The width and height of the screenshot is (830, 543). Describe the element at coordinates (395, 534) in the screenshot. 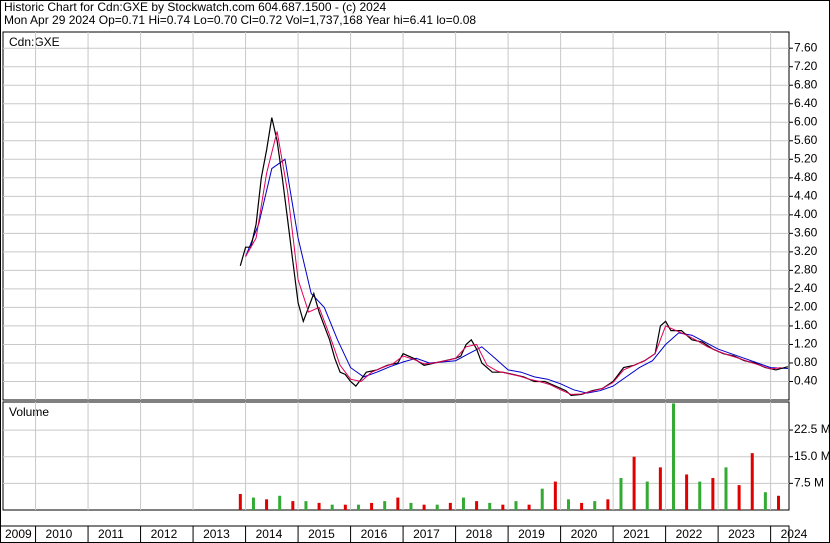

I see `year-row` at that location.